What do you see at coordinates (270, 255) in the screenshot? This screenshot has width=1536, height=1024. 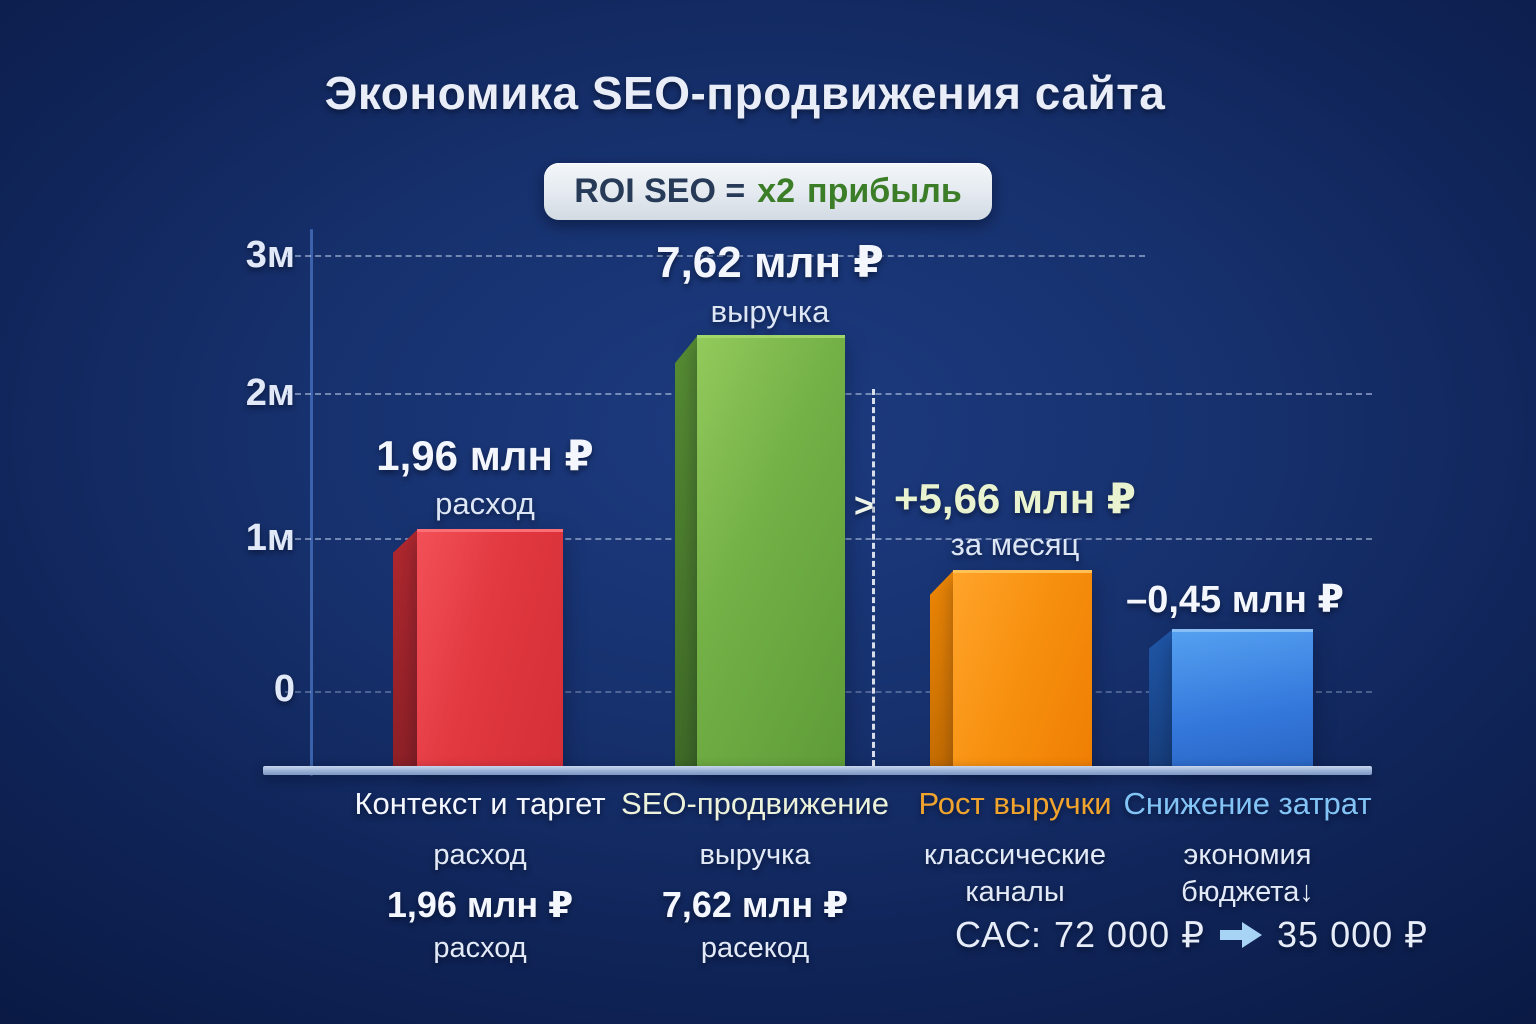 I see `y-tick-label-3m: 3м` at bounding box center [270, 255].